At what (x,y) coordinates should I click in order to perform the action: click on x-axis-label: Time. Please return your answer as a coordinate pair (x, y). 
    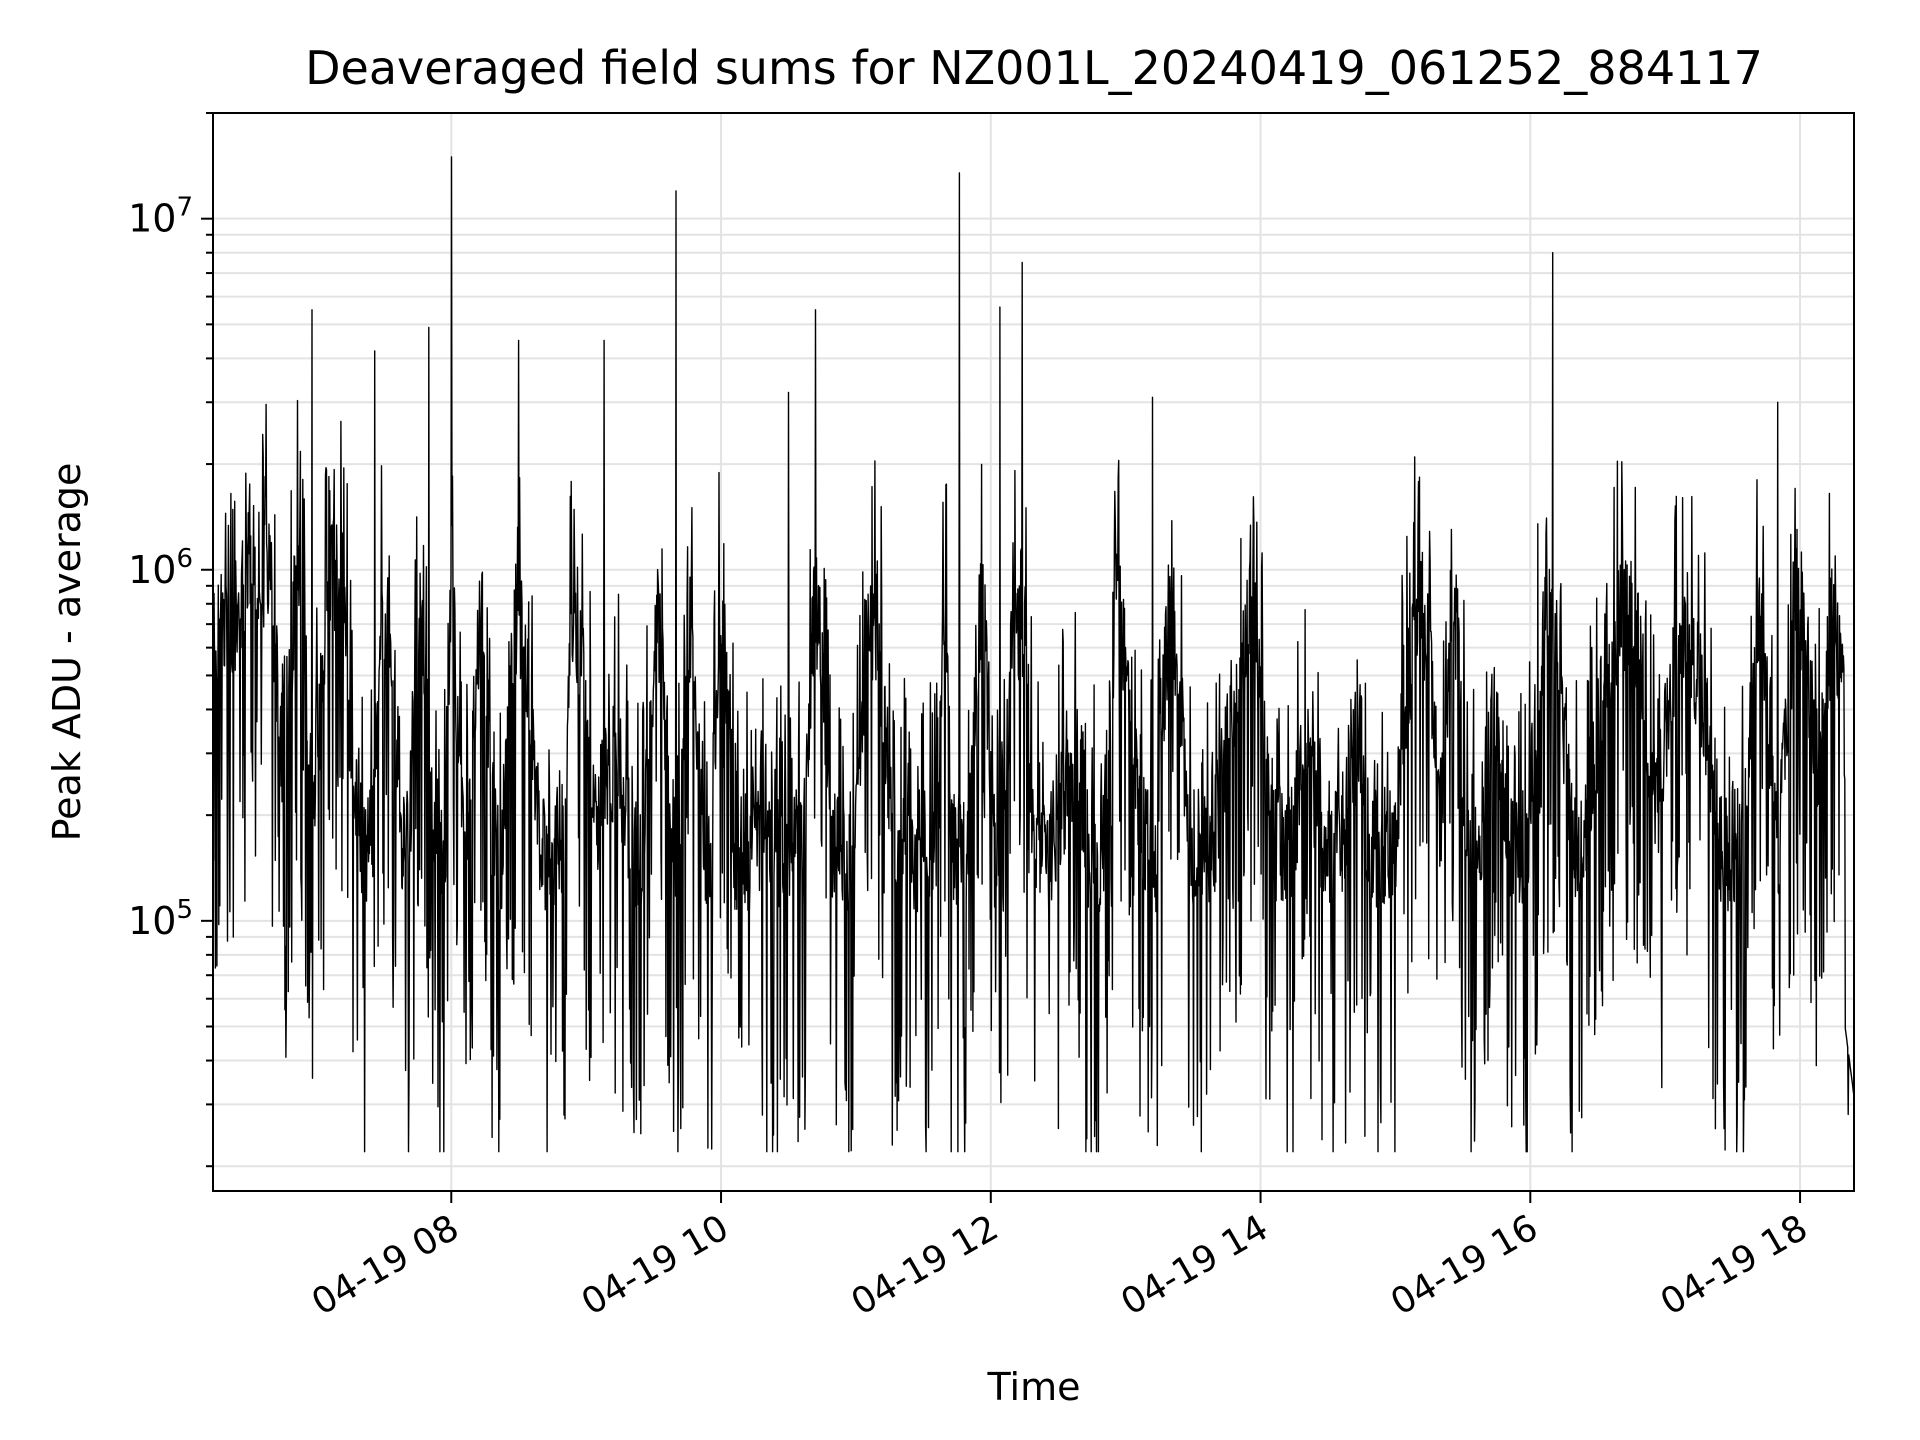
    Looking at the image, I should click on (1034, 1387).